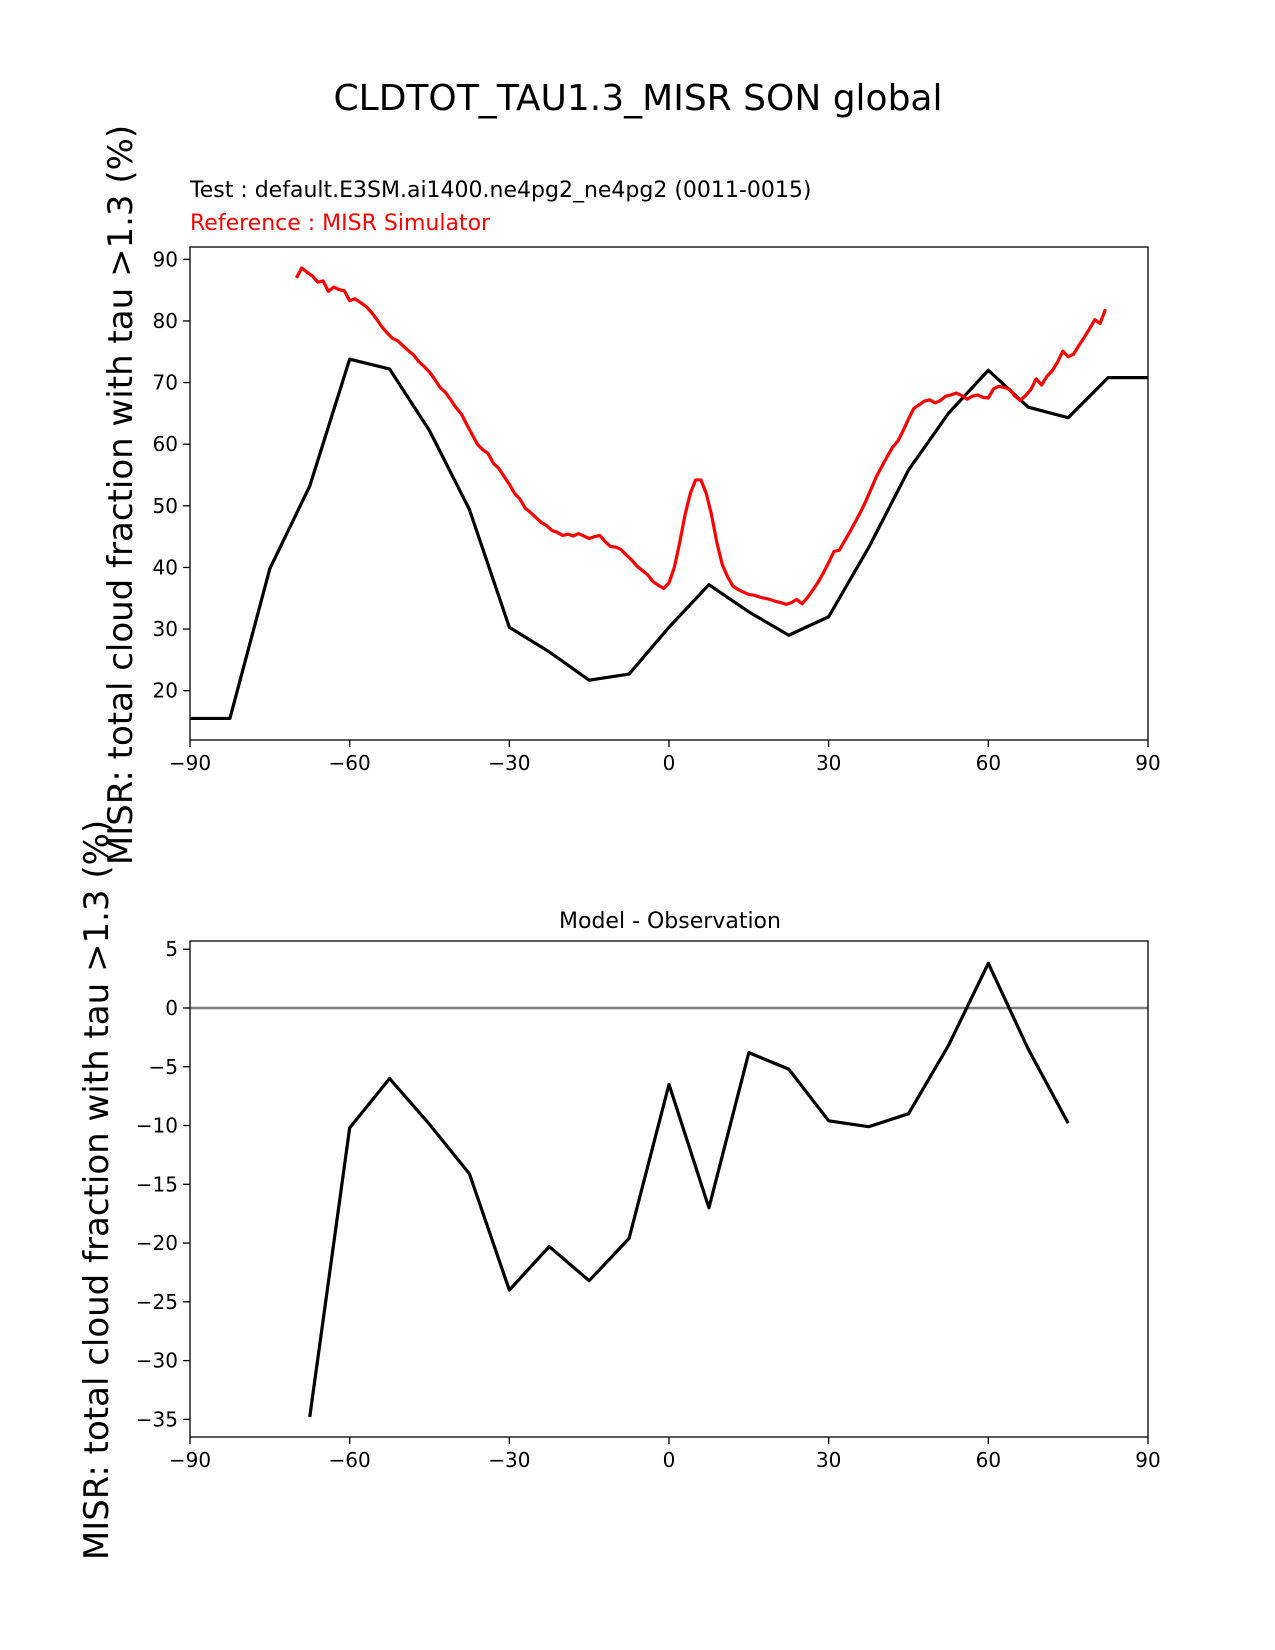  Describe the element at coordinates (171, 1008) in the screenshot. I see `bottom-y-tick-label: 0` at that location.